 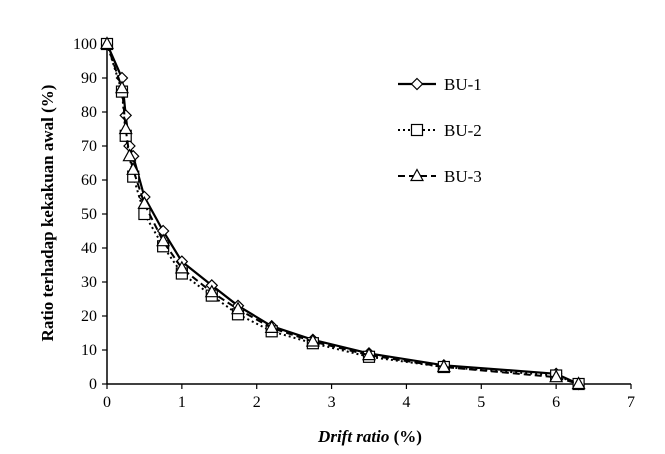 What do you see at coordinates (89, 112) in the screenshot?
I see `y-tick-label: 80` at bounding box center [89, 112].